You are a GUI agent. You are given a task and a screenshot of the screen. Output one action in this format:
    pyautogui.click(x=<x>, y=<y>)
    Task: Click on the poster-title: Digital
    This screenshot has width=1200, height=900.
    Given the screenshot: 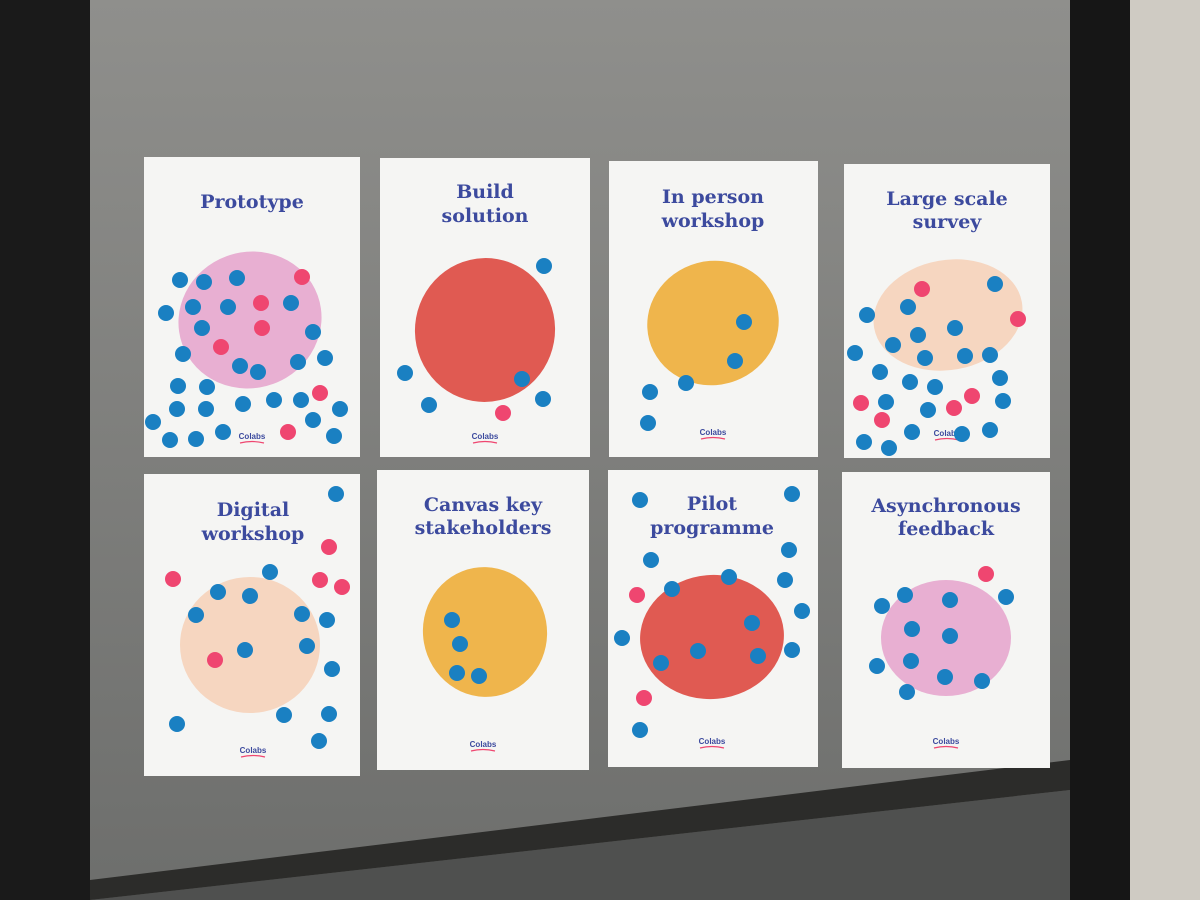 What is the action you would take?
    pyautogui.click(x=253, y=510)
    